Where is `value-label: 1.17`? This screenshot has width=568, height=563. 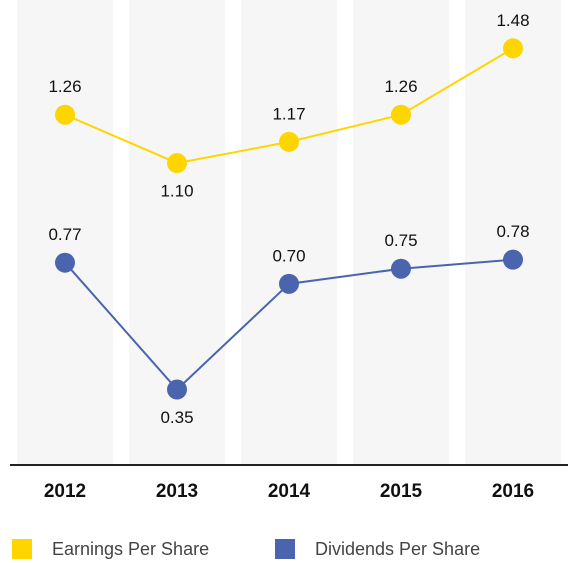 value-label: 1.17 is located at coordinates (288, 113).